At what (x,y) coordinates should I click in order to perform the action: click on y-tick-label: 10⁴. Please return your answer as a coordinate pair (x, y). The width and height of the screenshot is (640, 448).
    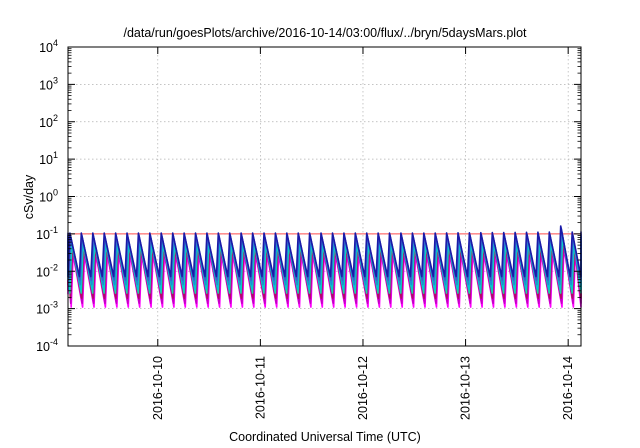
    Looking at the image, I should click on (48, 46).